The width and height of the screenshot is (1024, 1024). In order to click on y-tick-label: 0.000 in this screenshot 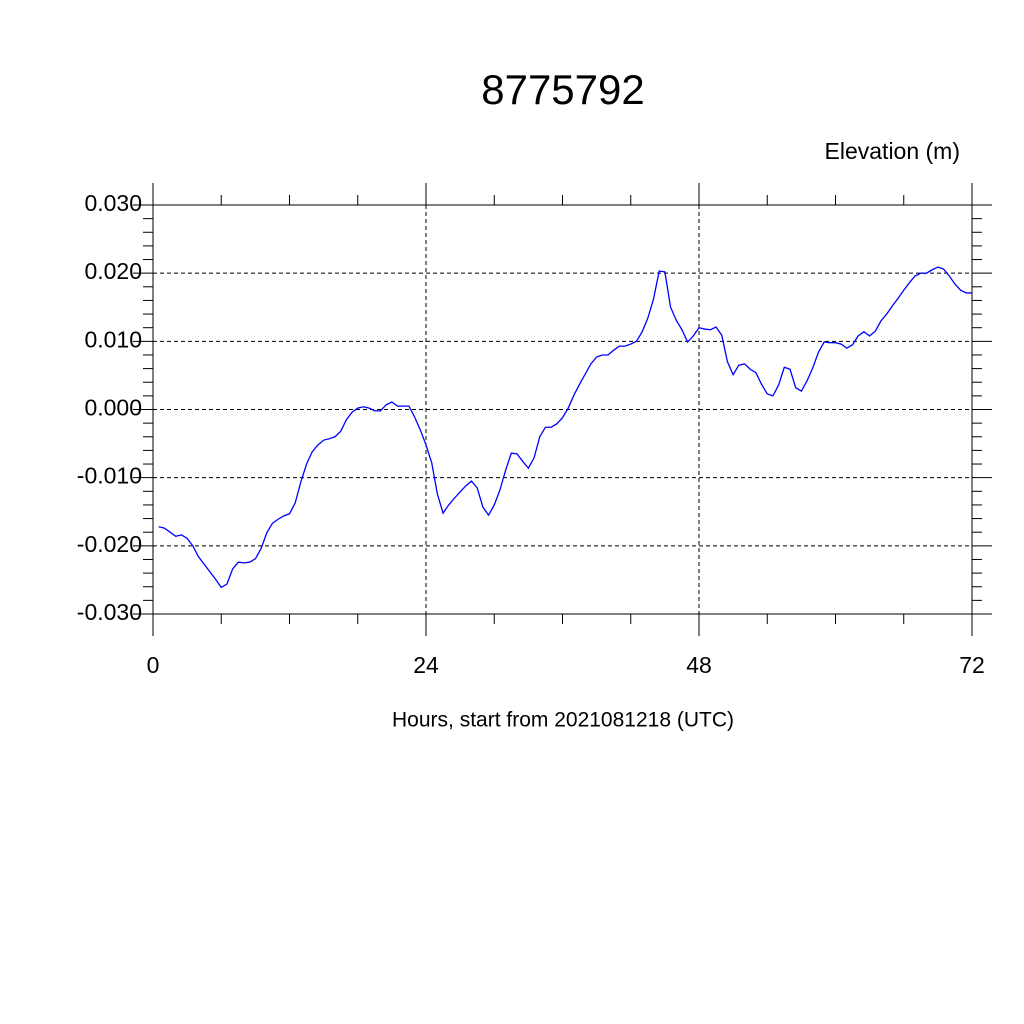, I will do `click(113, 408)`.